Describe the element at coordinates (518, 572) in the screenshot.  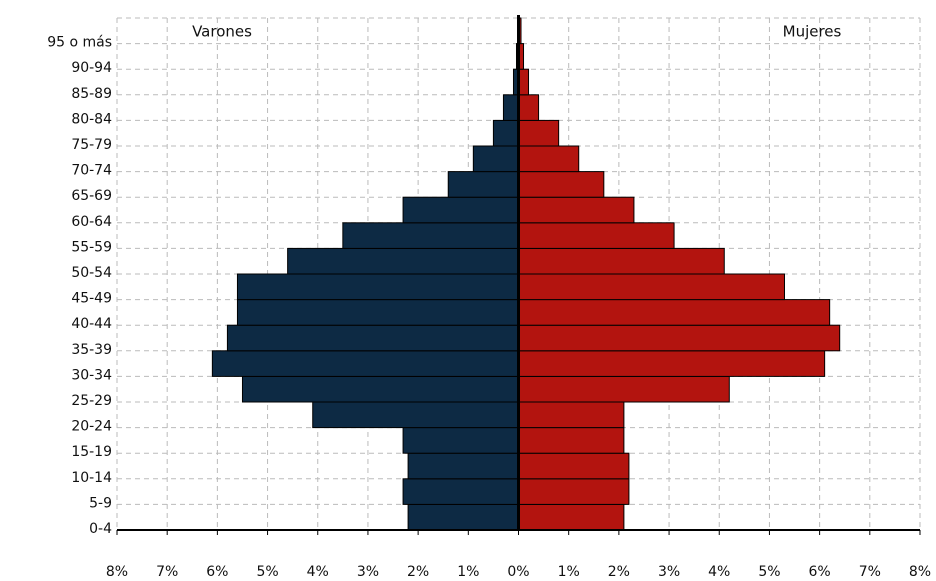
I see `x-tick-label: 0%` at that location.